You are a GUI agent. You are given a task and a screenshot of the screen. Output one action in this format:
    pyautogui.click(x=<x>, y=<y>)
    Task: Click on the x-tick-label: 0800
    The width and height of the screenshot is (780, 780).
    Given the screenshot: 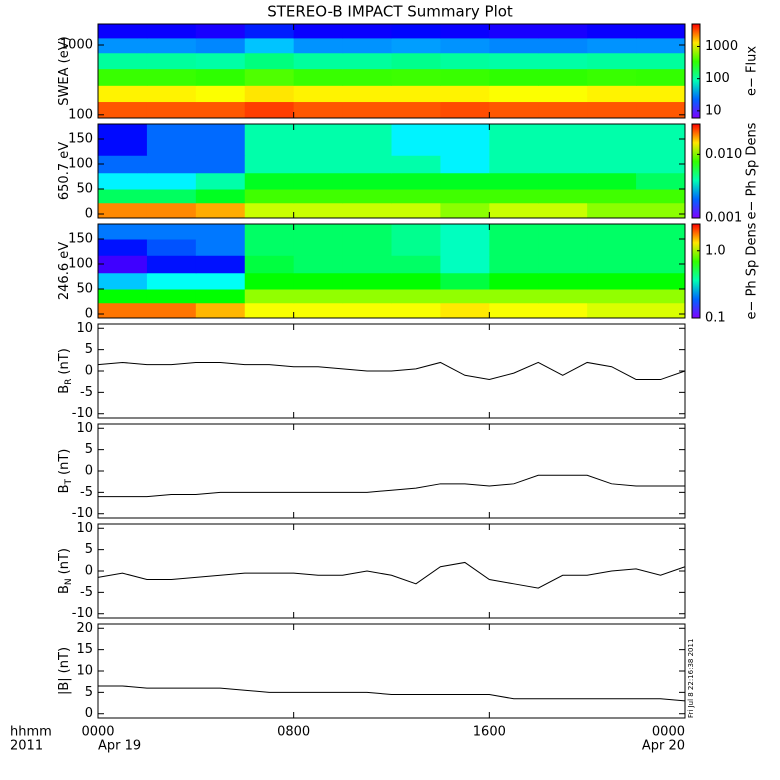 What is the action you would take?
    pyautogui.click(x=293, y=732)
    